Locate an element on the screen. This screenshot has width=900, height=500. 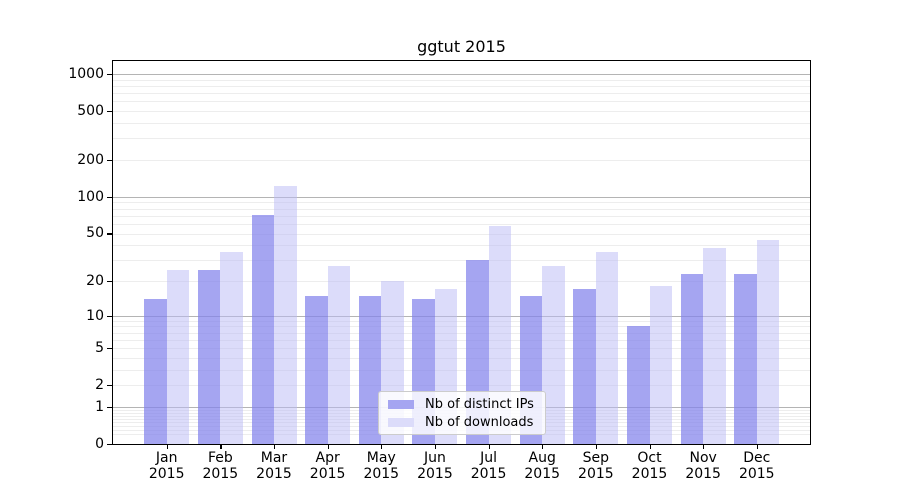
x-tick-label-mar: Mar 2015 is located at coordinates (274, 466).